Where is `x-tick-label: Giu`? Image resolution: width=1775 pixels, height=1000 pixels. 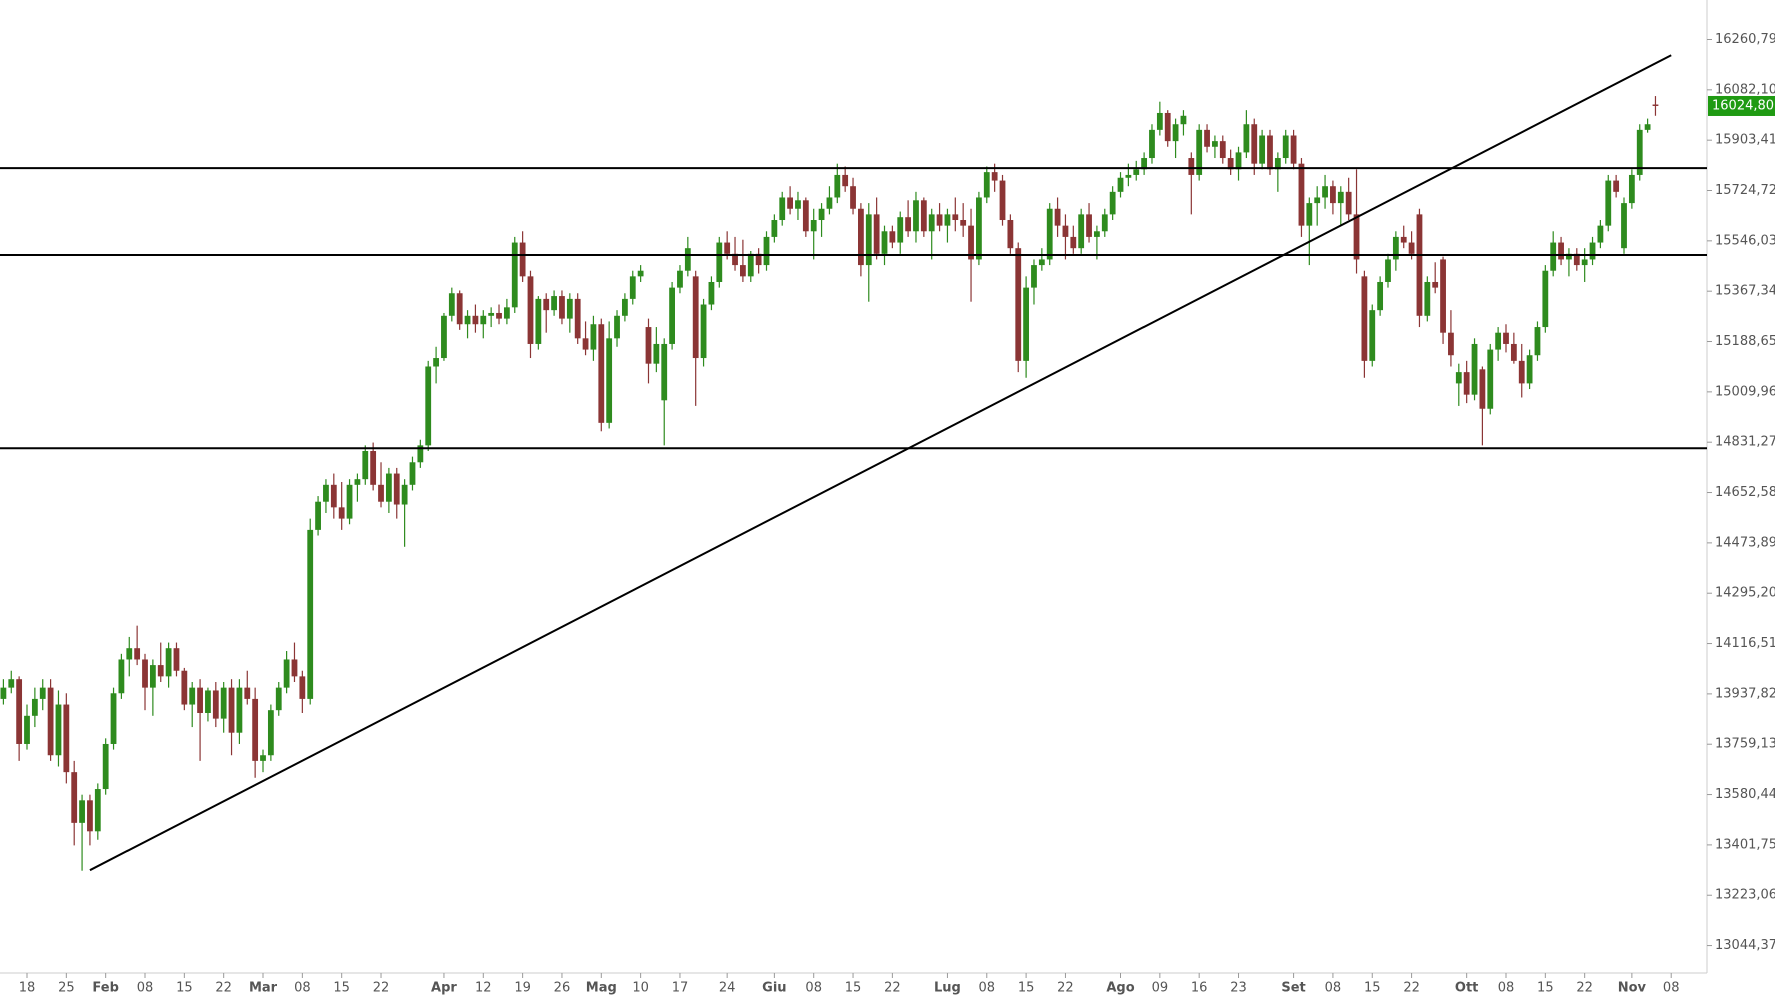 x-tick-label: Giu is located at coordinates (774, 988).